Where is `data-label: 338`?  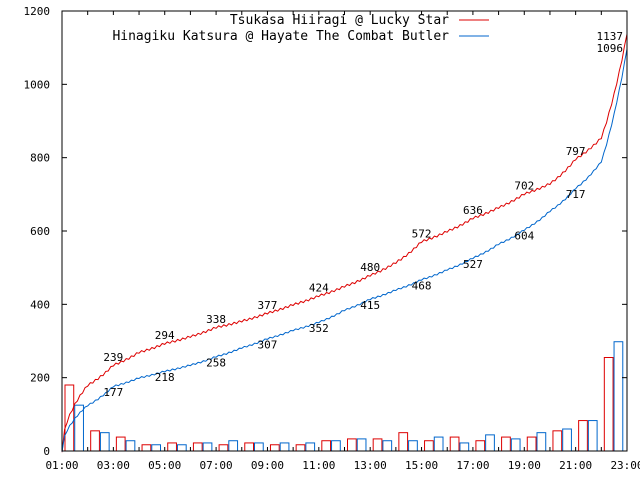 data-label: 338 is located at coordinates (216, 319).